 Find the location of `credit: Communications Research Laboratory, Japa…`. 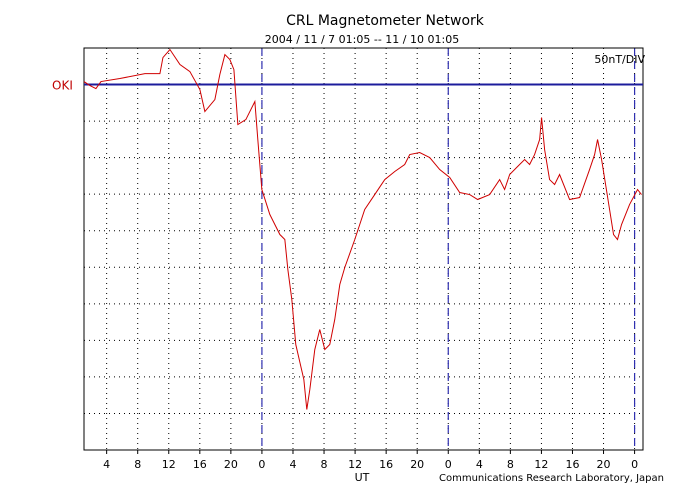

credit: Communications Research Laboratory, Japa… is located at coordinates (551, 478).